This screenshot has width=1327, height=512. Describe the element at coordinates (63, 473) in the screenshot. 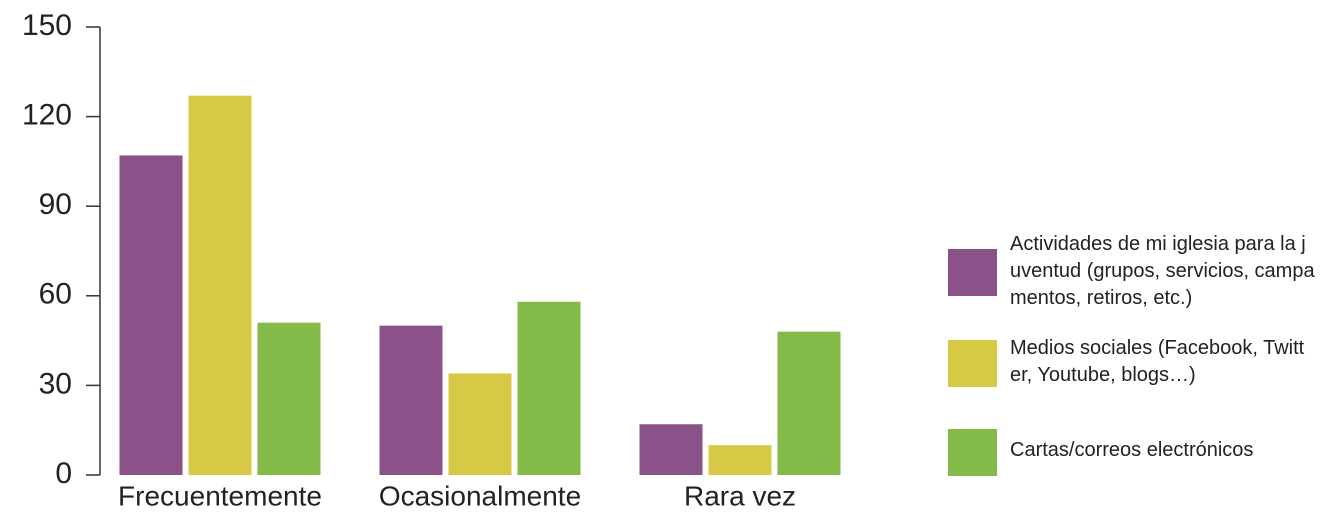

I see `y-tick-label: 0` at that location.